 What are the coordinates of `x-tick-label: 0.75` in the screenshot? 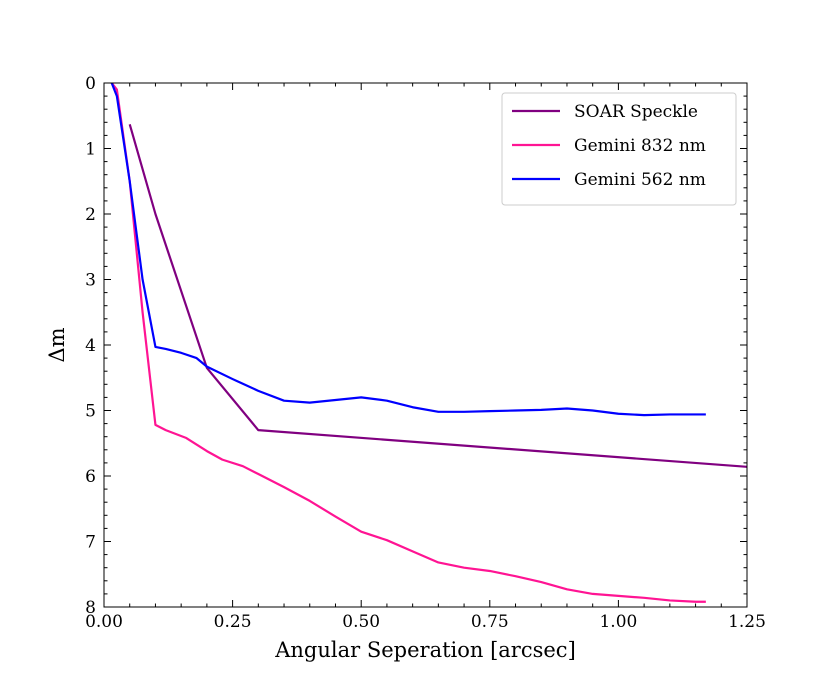 It's located at (490, 622).